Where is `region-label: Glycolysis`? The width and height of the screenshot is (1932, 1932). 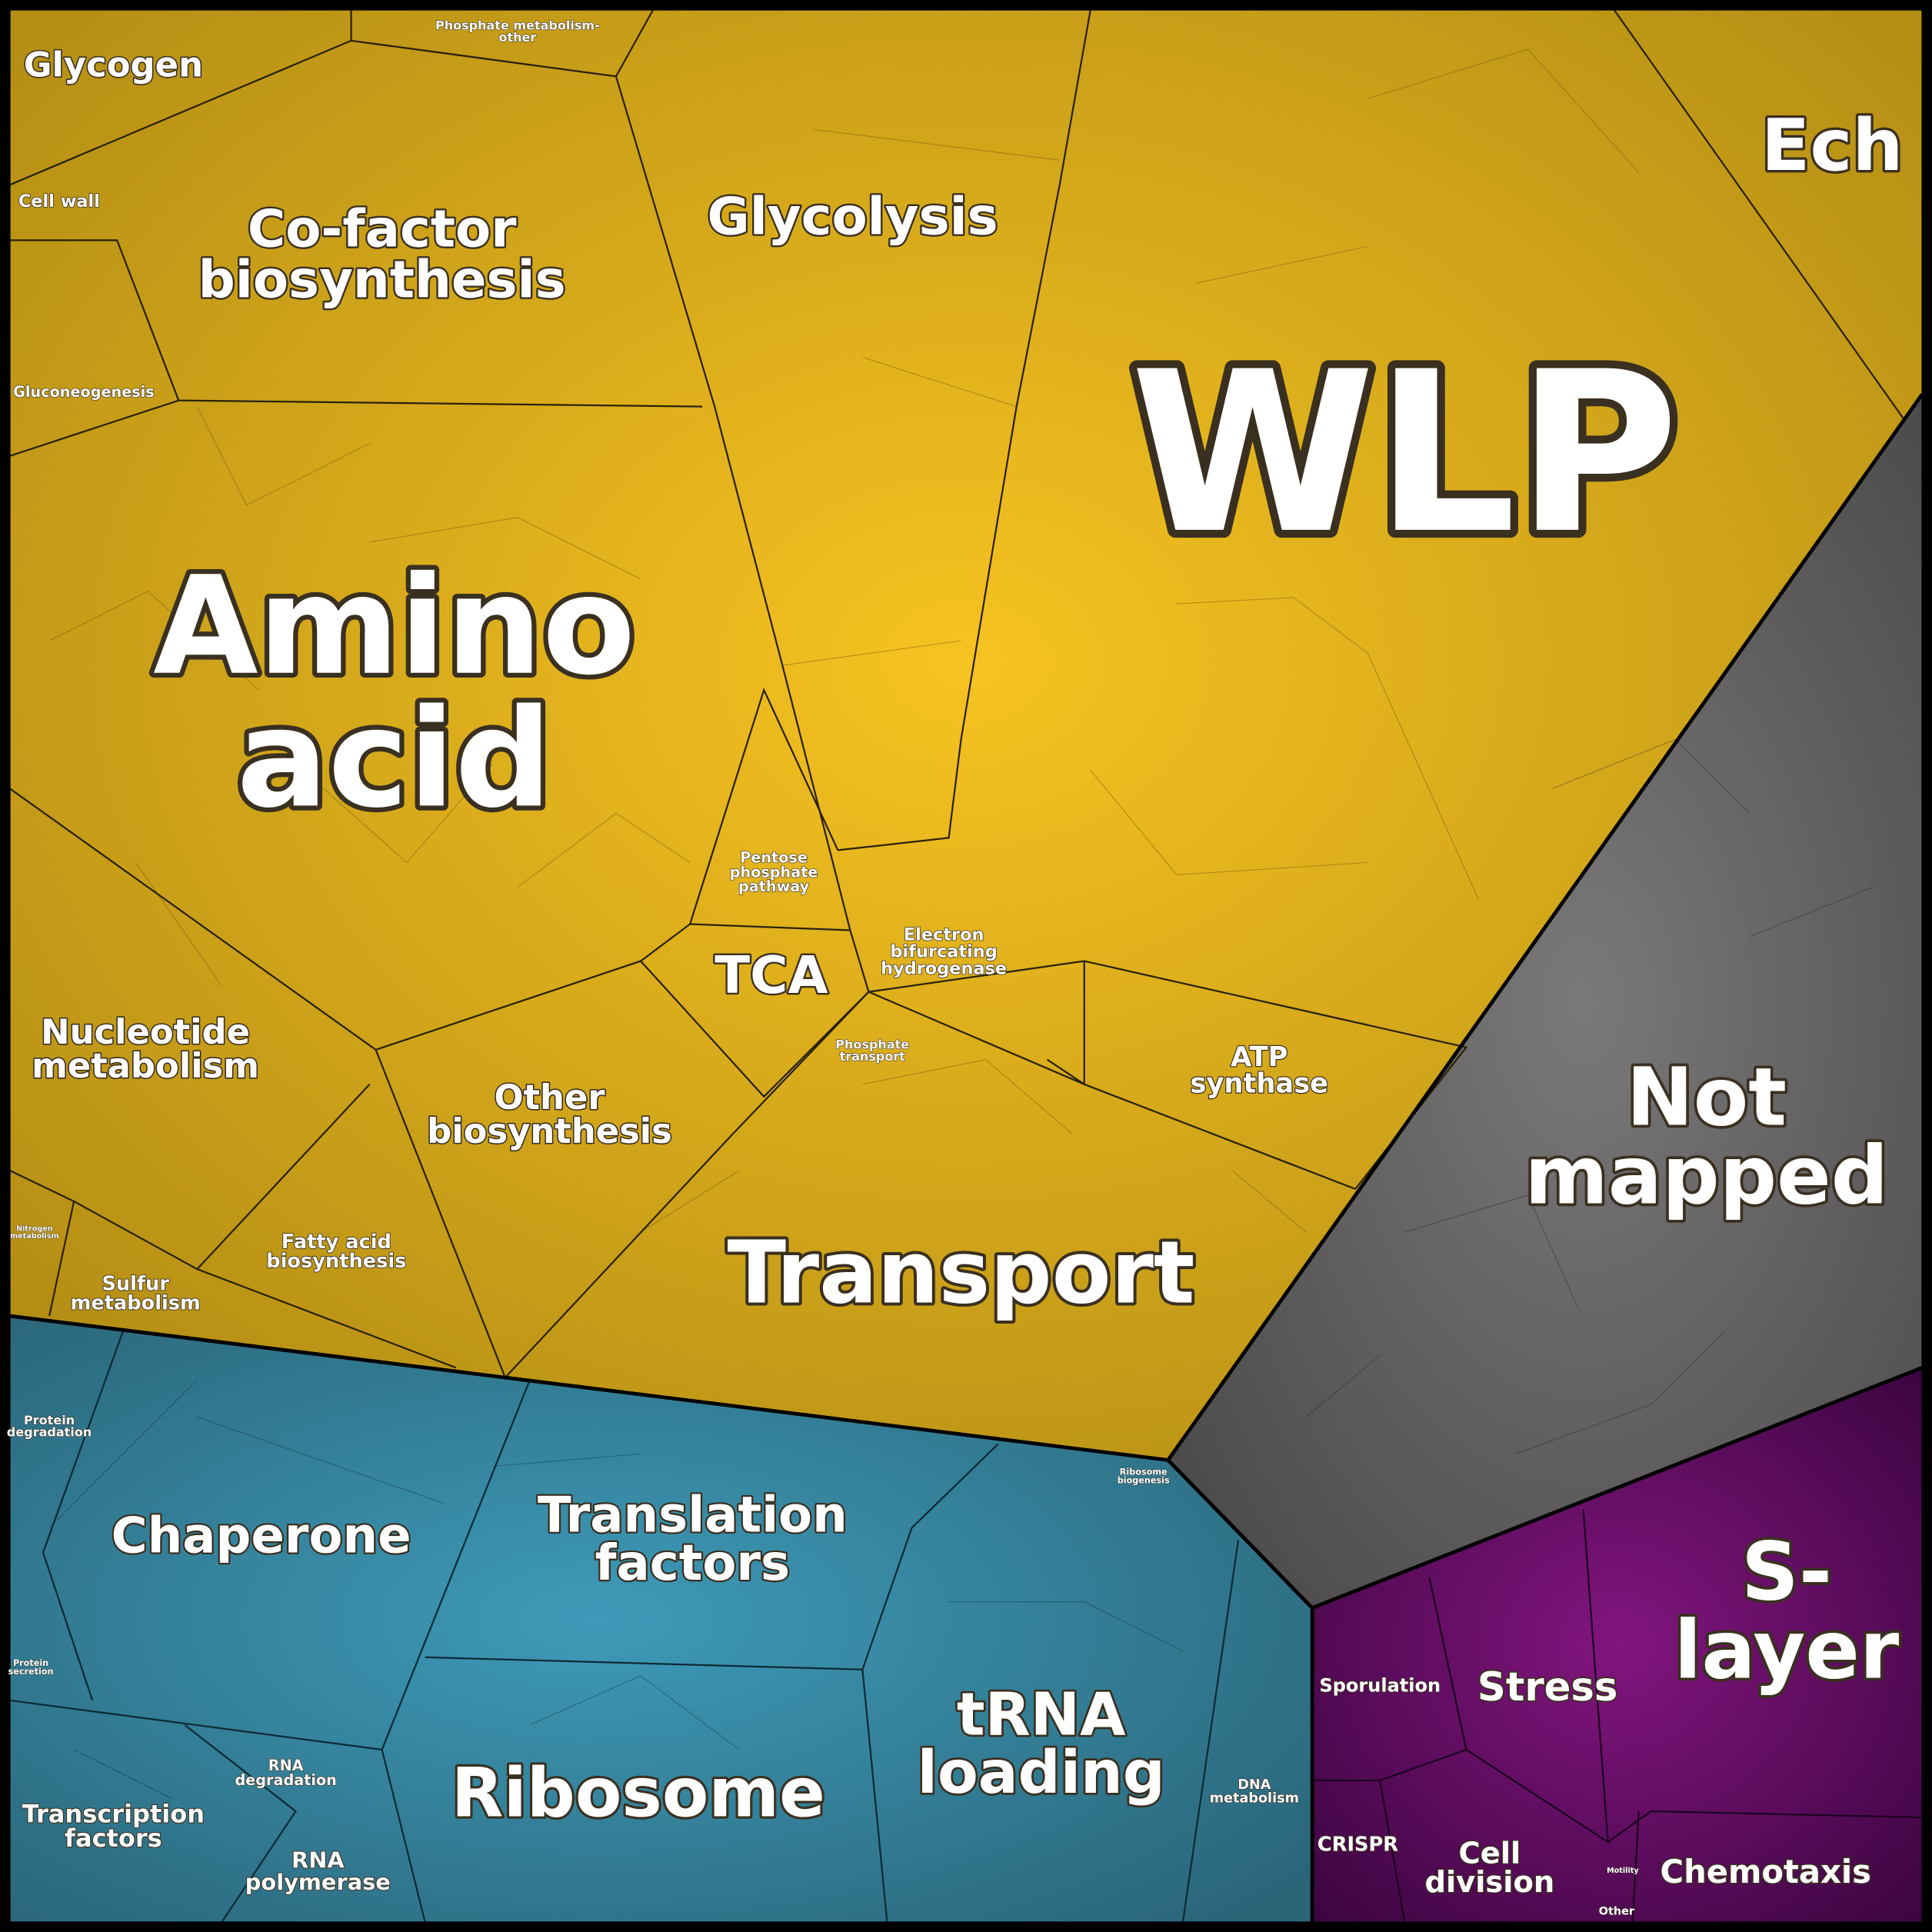
region-label: Glycolysis is located at coordinates (852, 216).